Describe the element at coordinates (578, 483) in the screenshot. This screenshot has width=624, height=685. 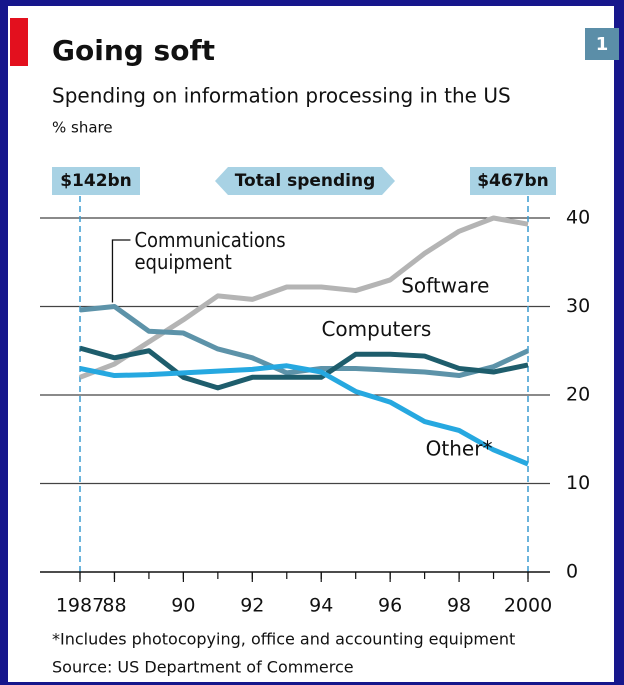
I see `y-tick-label: 10` at that location.